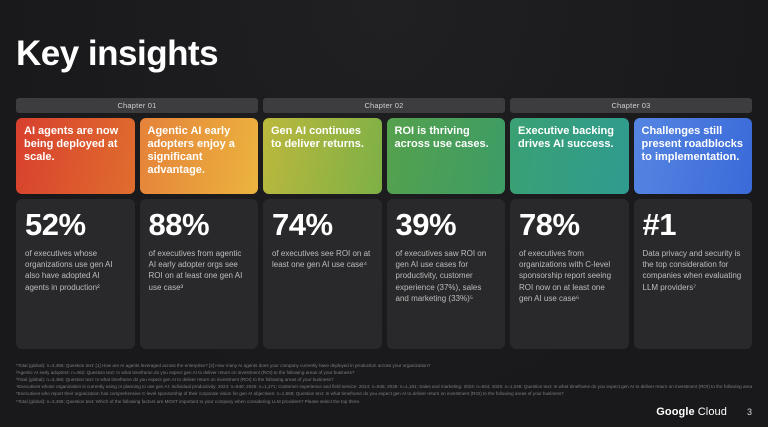  Describe the element at coordinates (549, 224) in the screenshot. I see `stat-value: 78%` at that location.